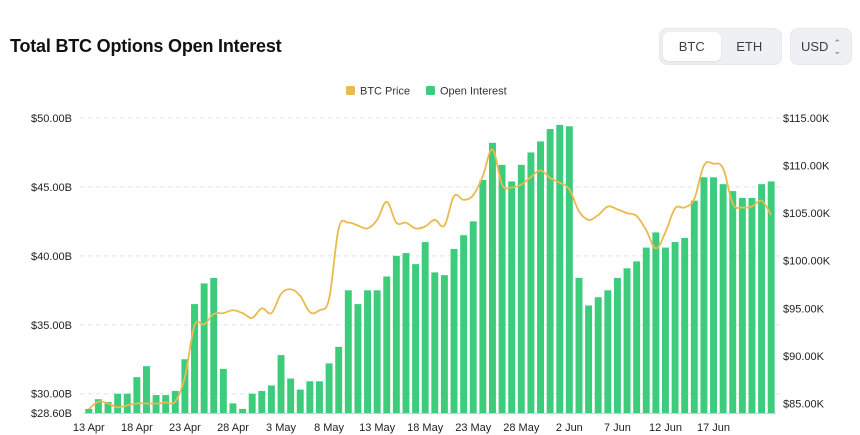 Image resolution: width=860 pixels, height=435 pixels. What do you see at coordinates (804, 404) in the screenshot?
I see `right-axis-tick-label: $85.00K` at bounding box center [804, 404].